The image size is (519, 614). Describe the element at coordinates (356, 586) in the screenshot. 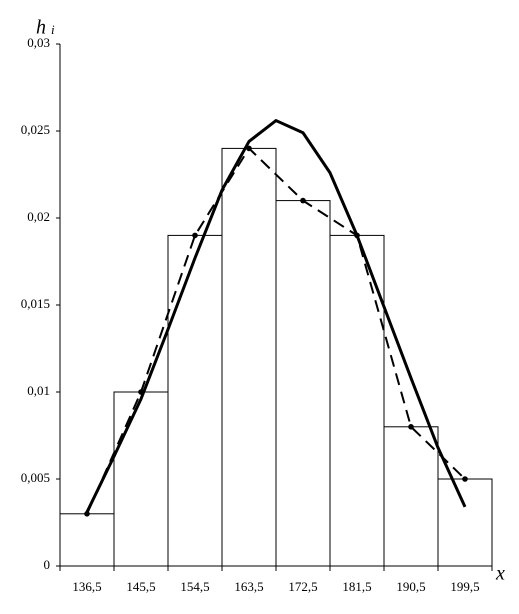

I see `x-tick-label: 181,5` at that location.